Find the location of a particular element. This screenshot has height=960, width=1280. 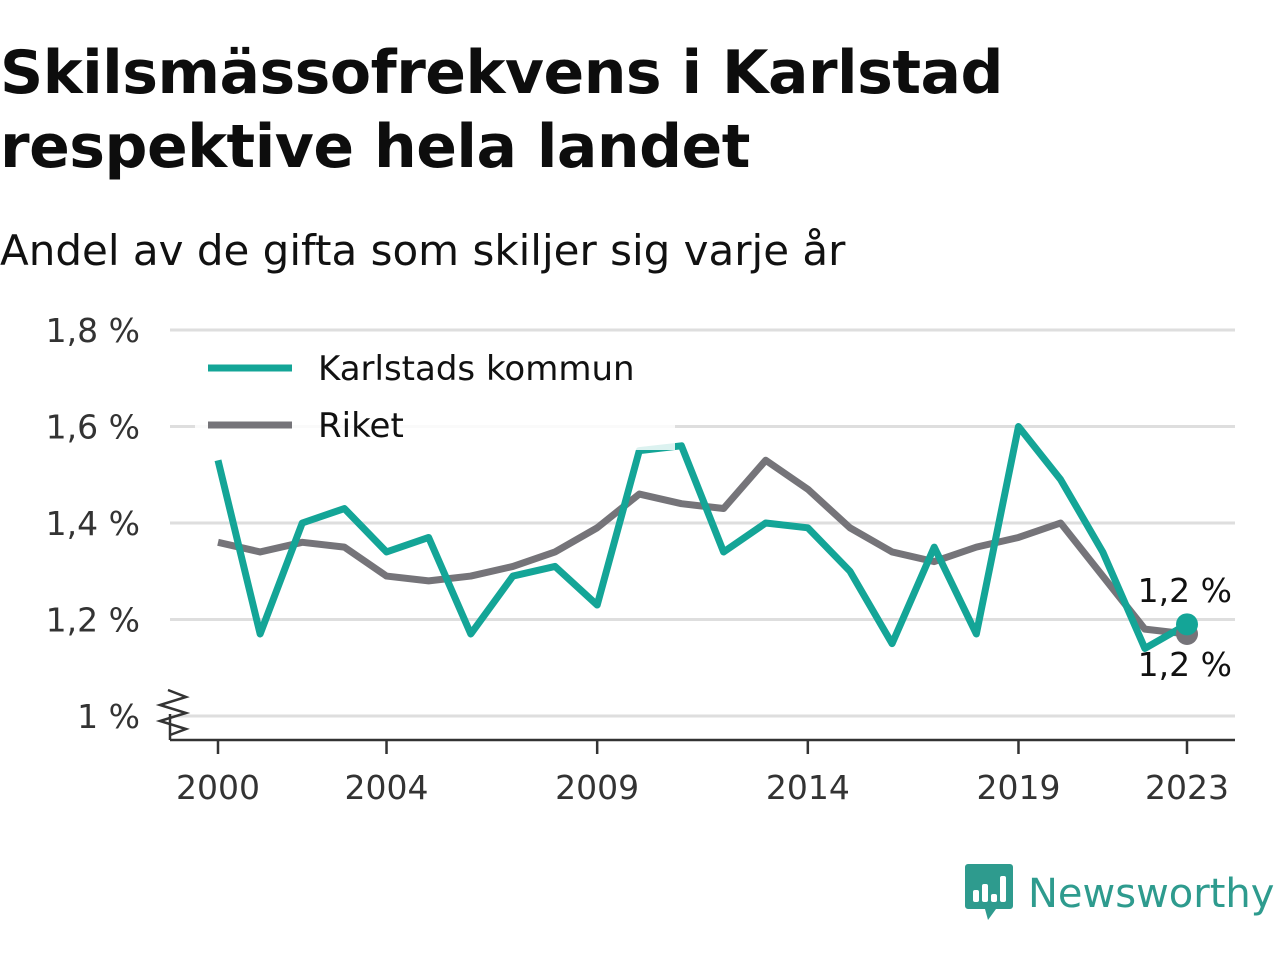

y-tick-label: 1,4 % is located at coordinates (93, 523).